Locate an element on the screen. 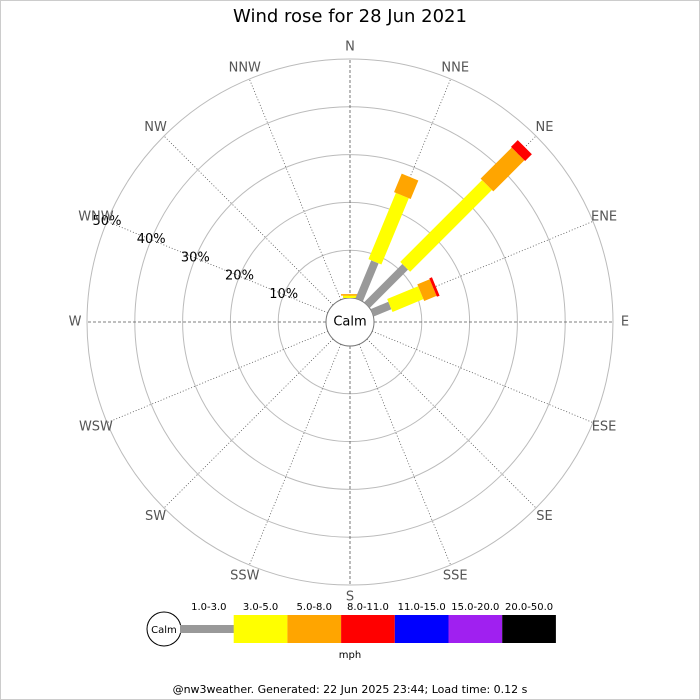 The image size is (700, 700). r-tick-label: 10% is located at coordinates (283, 294).